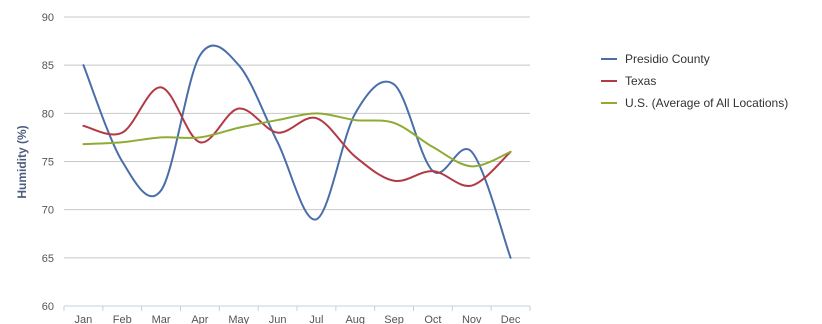 The width and height of the screenshot is (822, 324). Describe the element at coordinates (472, 319) in the screenshot. I see `x-tick-label-nov: Nov` at that location.